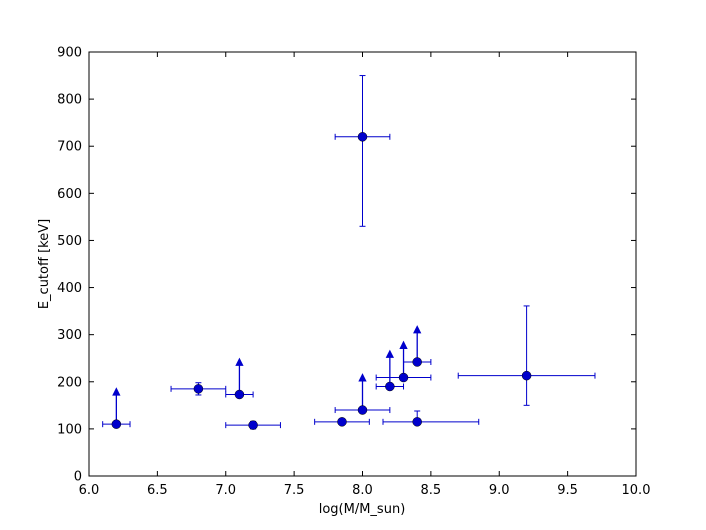  What do you see at coordinates (362, 490) in the screenshot?
I see `x-tick-label: 8.0` at bounding box center [362, 490].